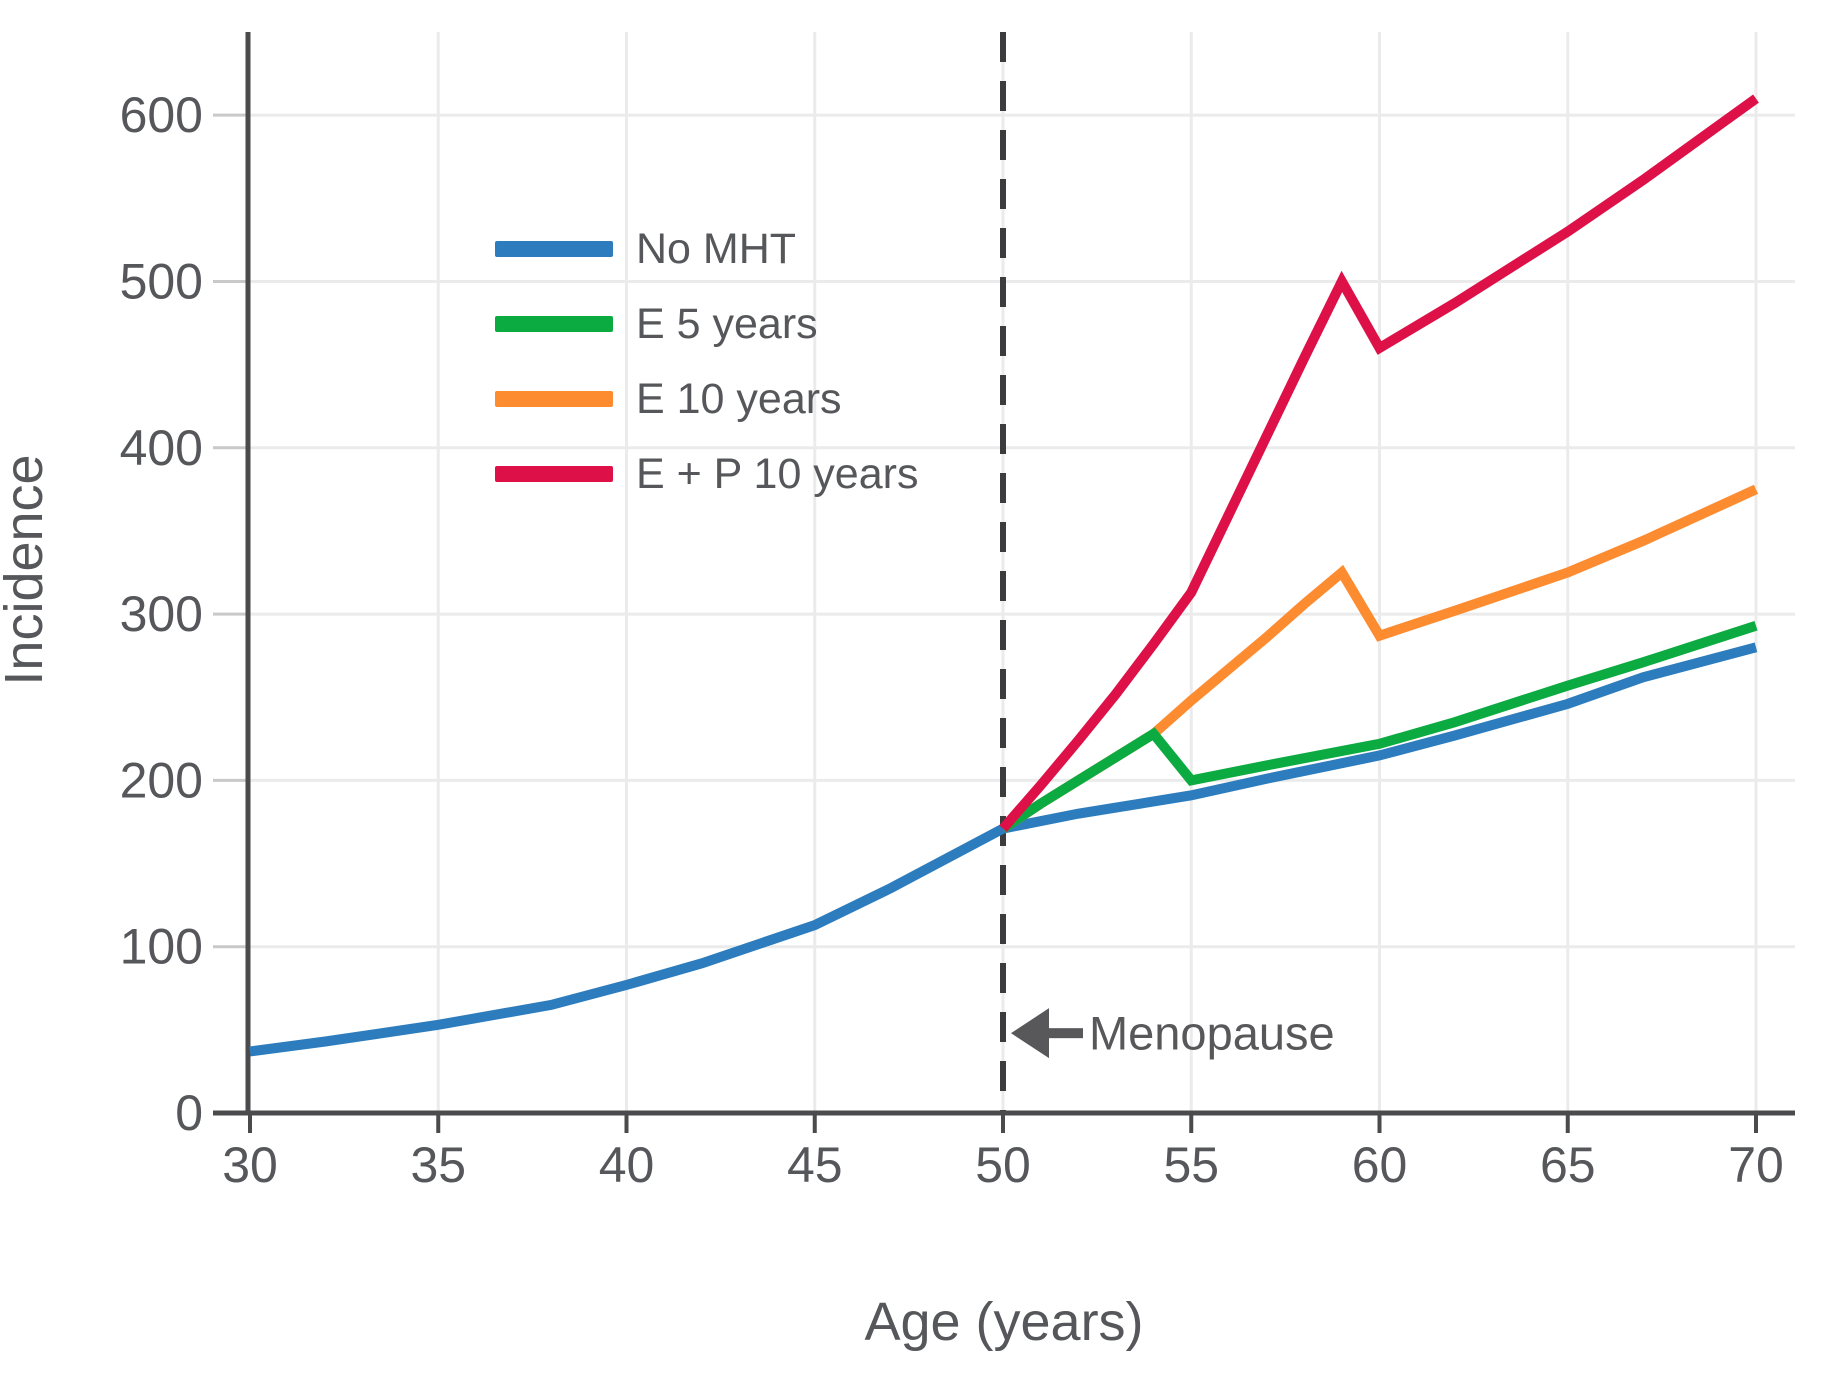 The image size is (1834, 1378). What do you see at coordinates (161, 947) in the screenshot?
I see `y-tick-label: 100` at bounding box center [161, 947].